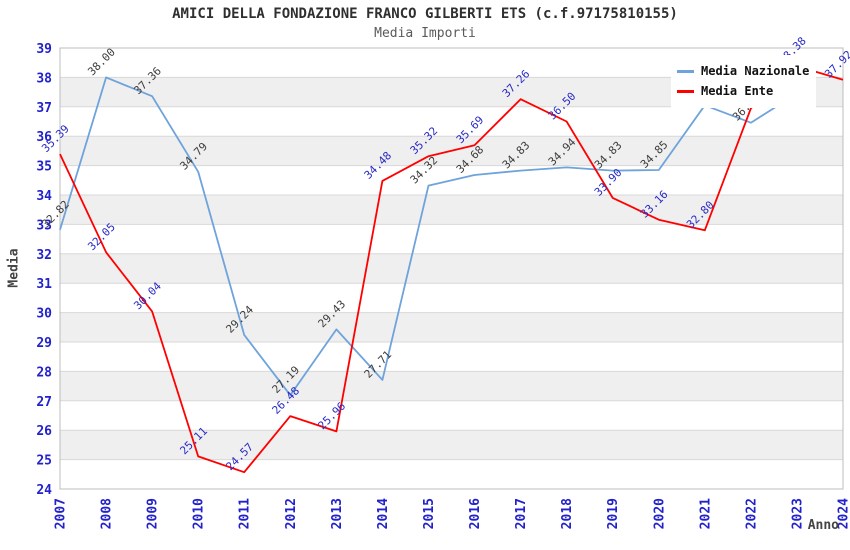 This screenshot has height=550, width=850. I want to click on x-tick-label: 2014, so click(383, 513).